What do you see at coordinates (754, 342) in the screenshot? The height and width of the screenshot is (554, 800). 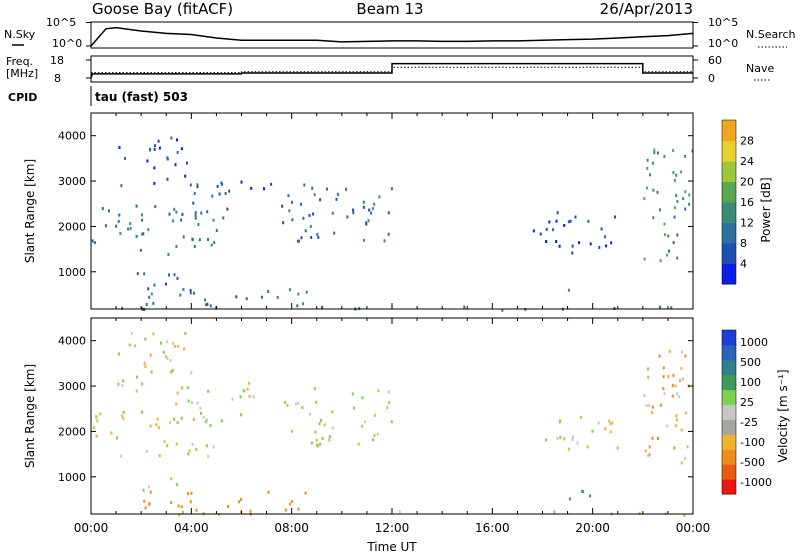 I see `colorbar-tick-label: 1000` at bounding box center [754, 342].